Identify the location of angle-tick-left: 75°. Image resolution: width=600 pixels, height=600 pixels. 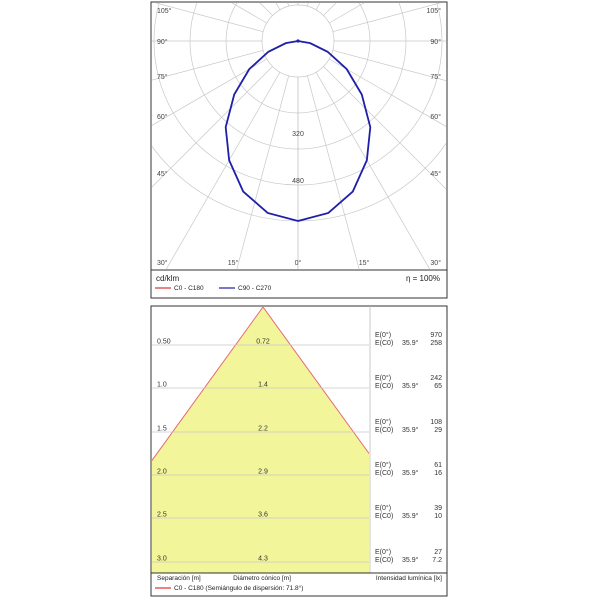
(162, 77).